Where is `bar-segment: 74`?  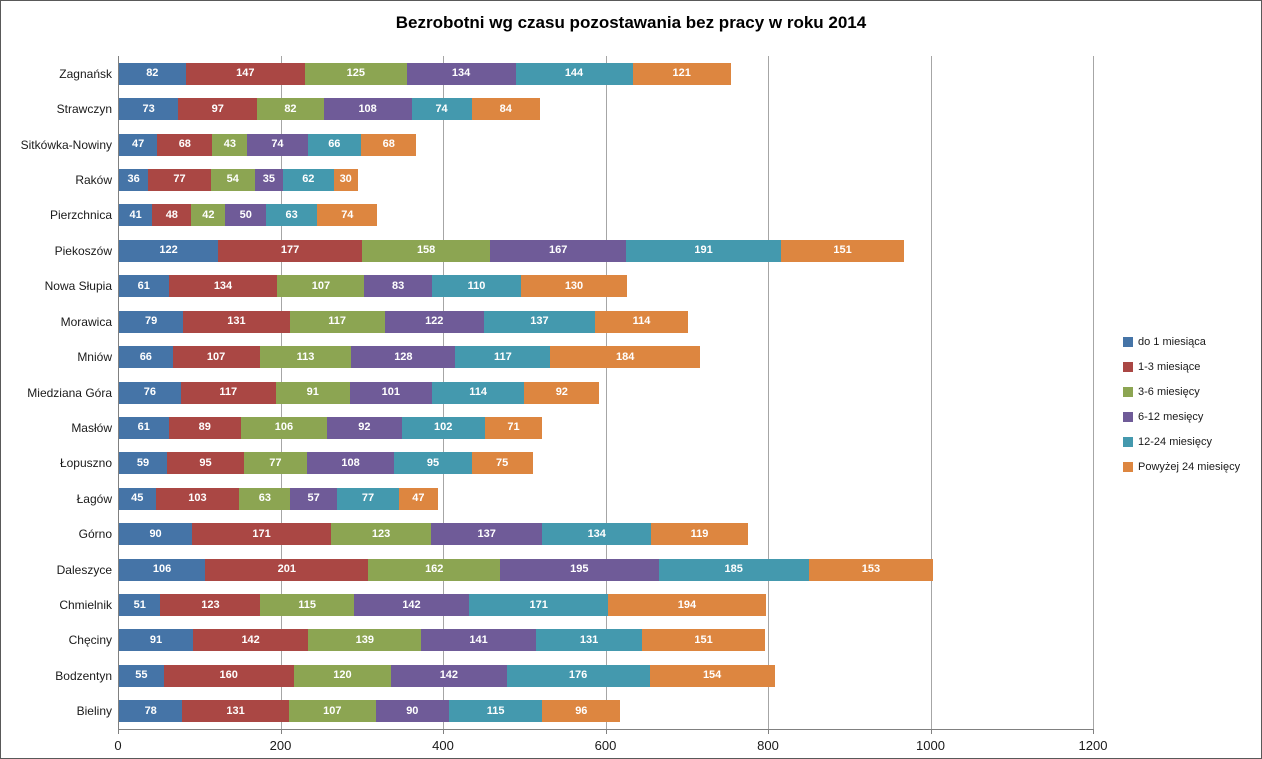 bar-segment: 74 is located at coordinates (441, 109).